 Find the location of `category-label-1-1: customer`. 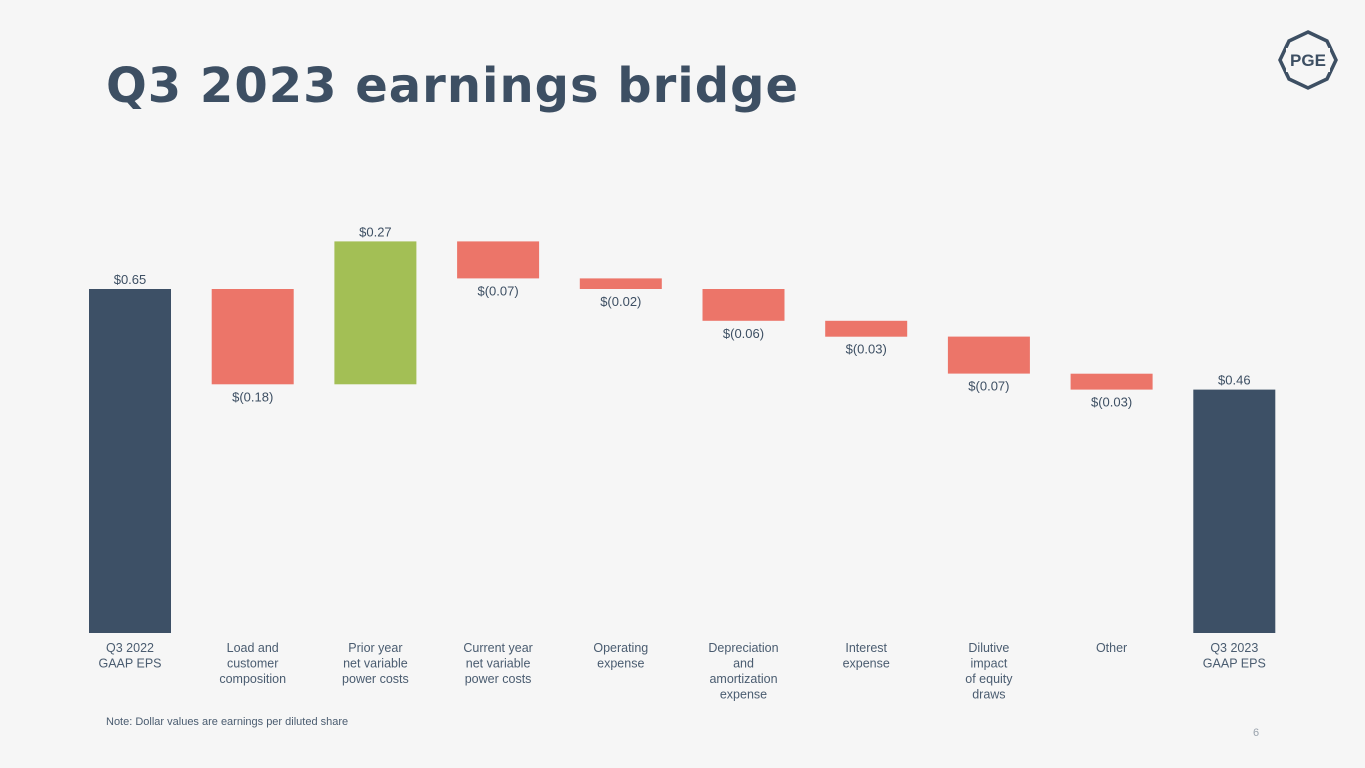

category-label-1-1: customer is located at coordinates (252, 664).